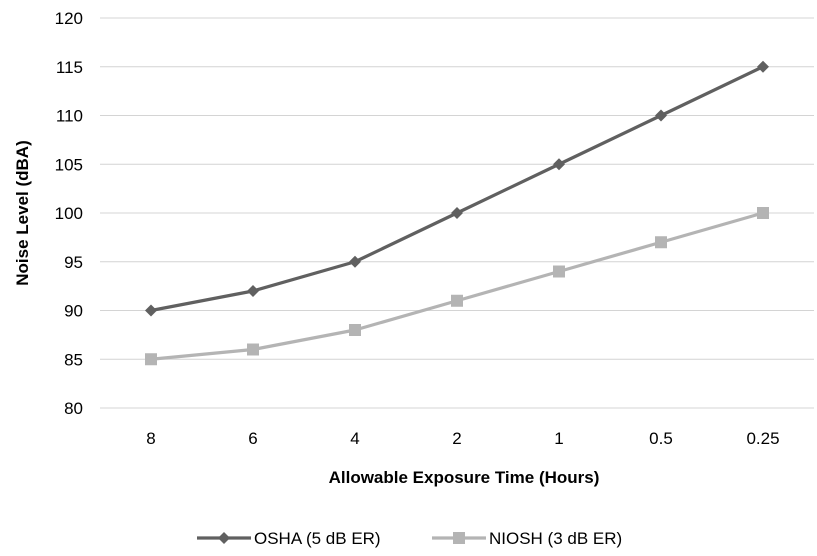  I want to click on x-tick-label: 1, so click(558, 438).